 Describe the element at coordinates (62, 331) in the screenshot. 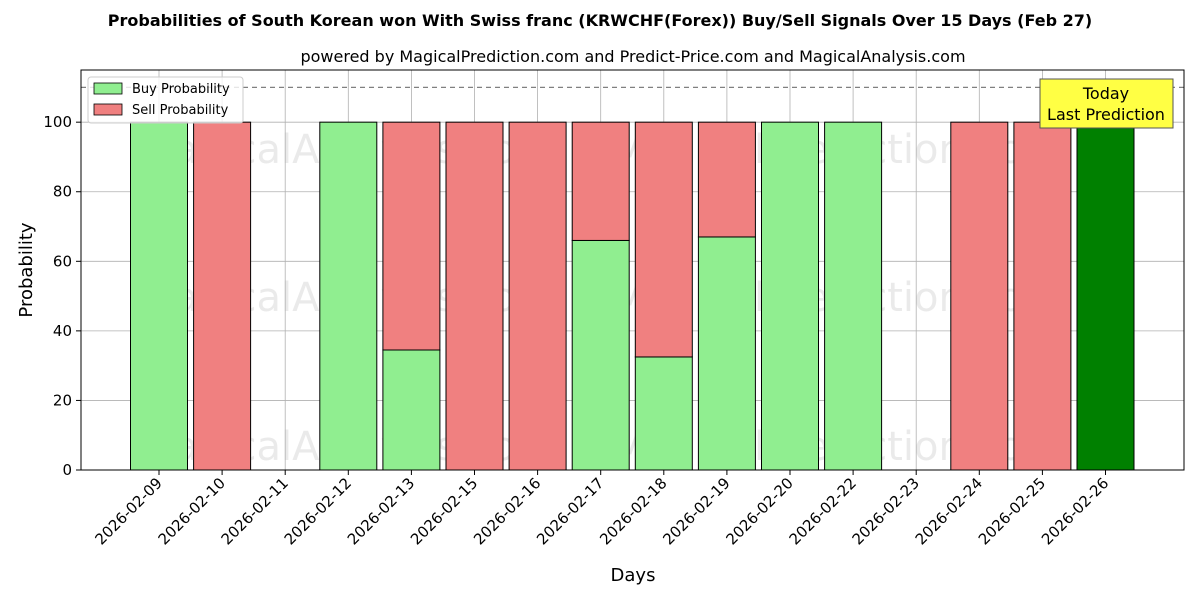

I see `y-tick-label: 40` at that location.